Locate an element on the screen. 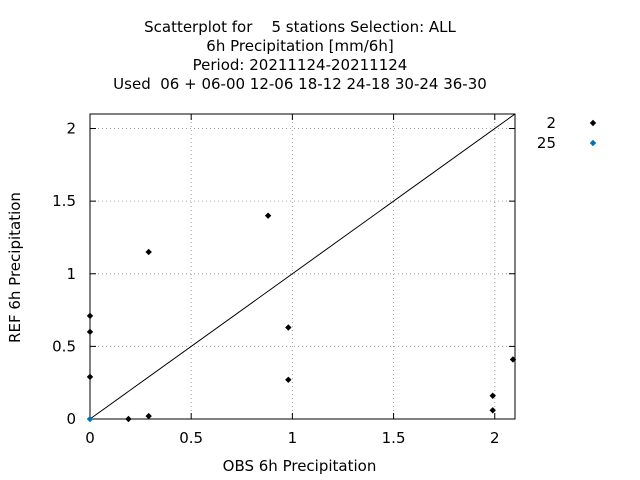 The height and width of the screenshot is (480, 640). x-tick-label-4: 2 is located at coordinates (495, 438).